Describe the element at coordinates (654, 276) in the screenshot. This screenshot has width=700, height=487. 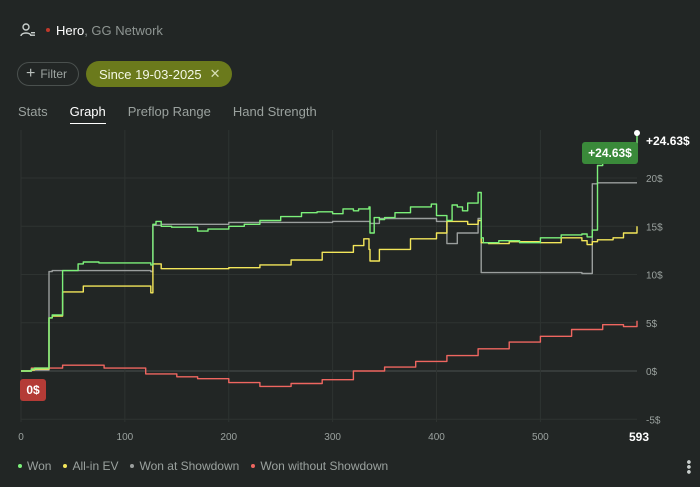
I see `y-tick-label: 10$` at that location.